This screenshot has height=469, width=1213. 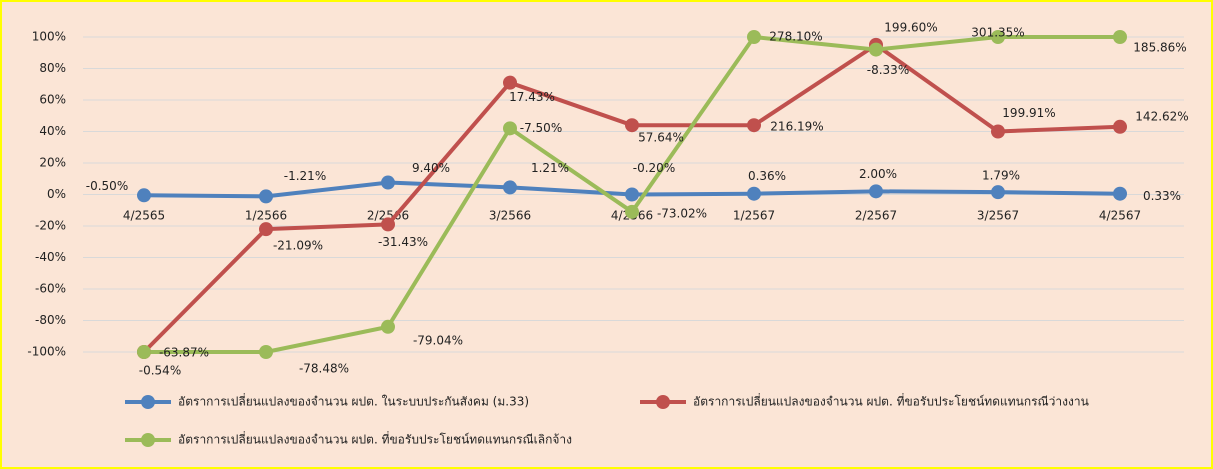 I want to click on data-label: -0.50%, so click(x=107, y=186).